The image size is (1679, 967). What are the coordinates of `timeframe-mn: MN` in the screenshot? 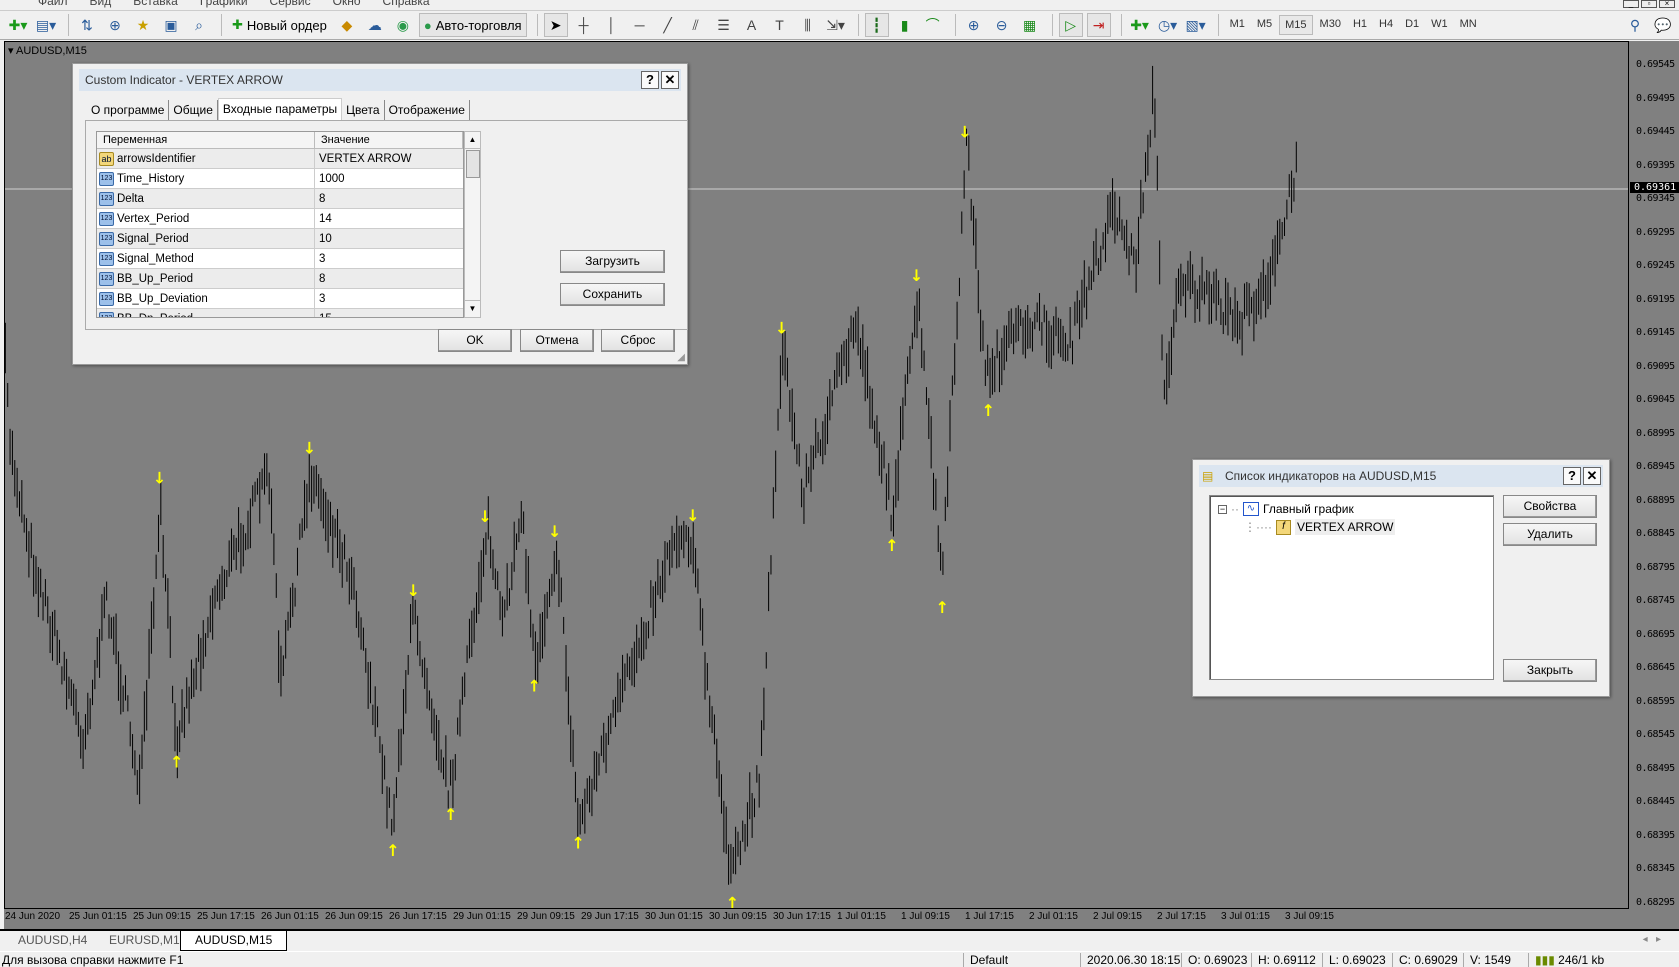 It's located at (1468, 24).